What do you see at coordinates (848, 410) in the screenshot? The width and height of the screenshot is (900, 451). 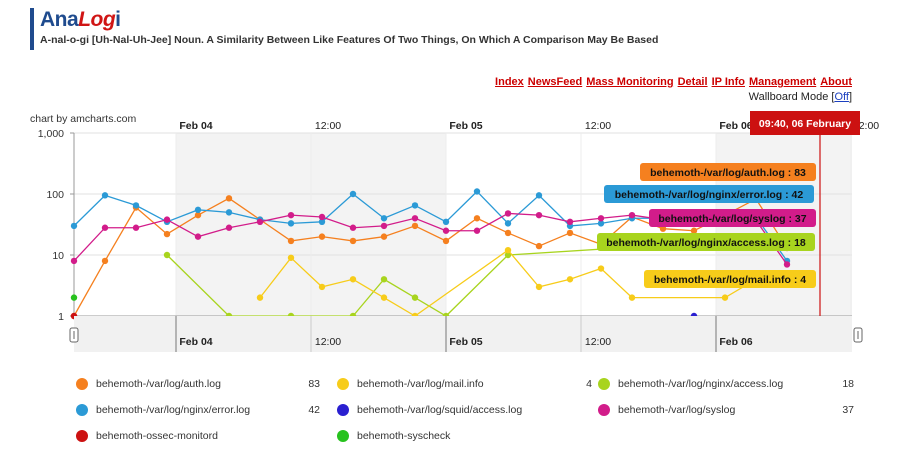 I see `legend-value: 37` at bounding box center [848, 410].